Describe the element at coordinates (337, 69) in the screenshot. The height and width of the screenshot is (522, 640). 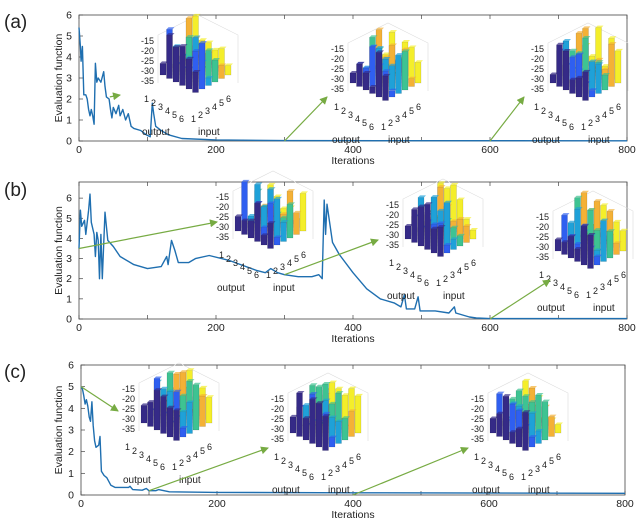
I see `inset-z-tick-label: -25` at that location.